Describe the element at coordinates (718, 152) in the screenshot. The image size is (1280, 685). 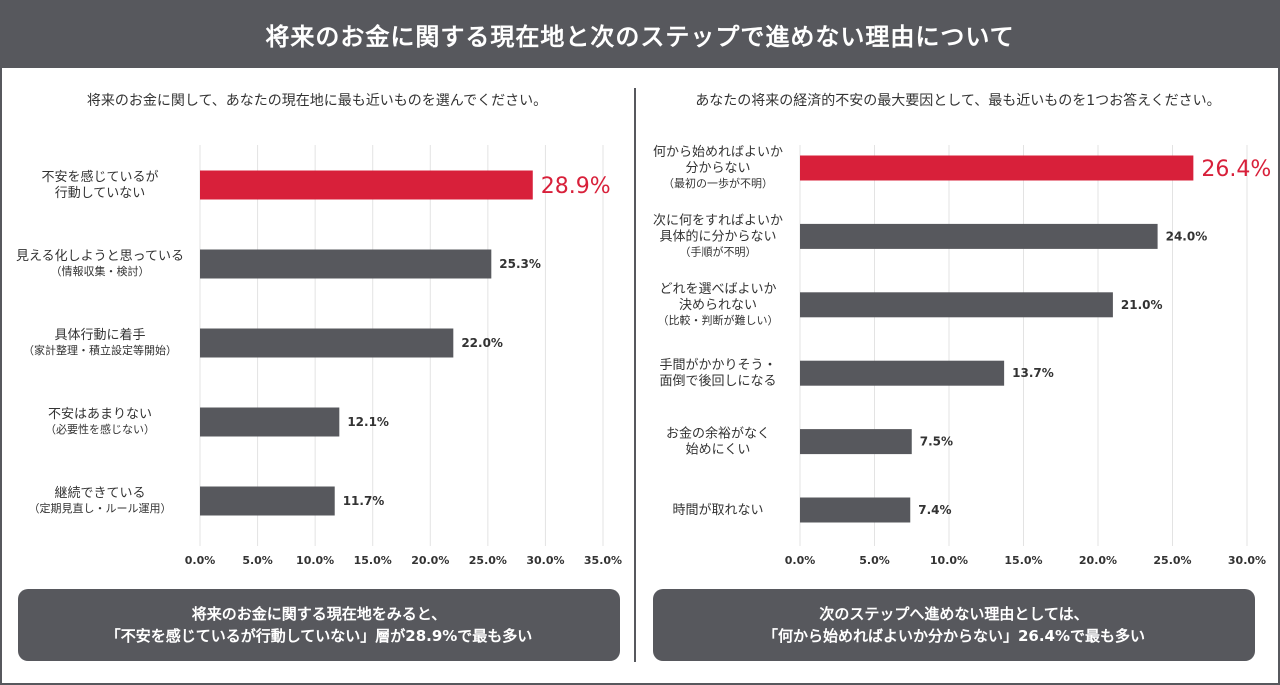
I see `right-category-label: 何から始めればよいか` at that location.